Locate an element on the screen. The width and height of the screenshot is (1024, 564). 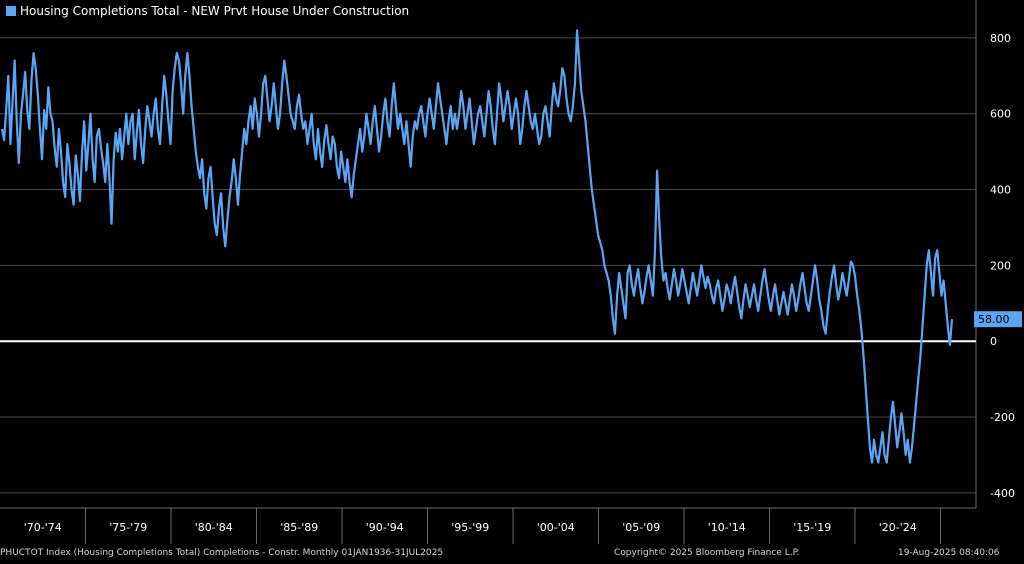
x-tick-label: '70-'74 is located at coordinates (43, 527).